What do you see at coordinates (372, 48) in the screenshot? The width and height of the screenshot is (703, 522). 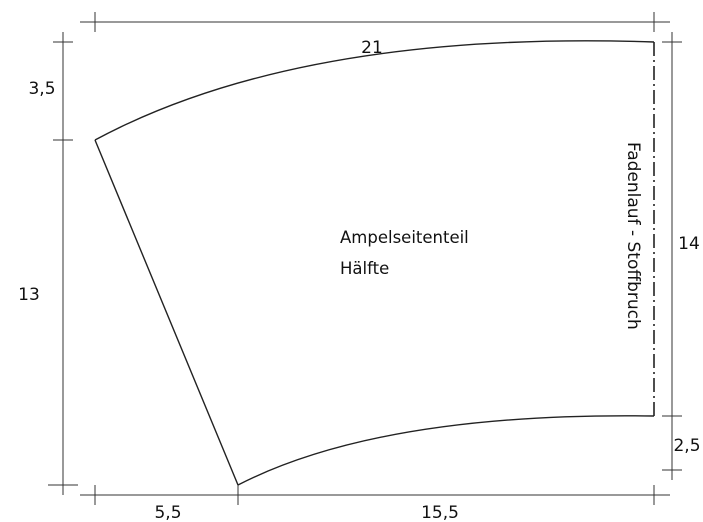 I see `top-width-label: 21` at bounding box center [372, 48].